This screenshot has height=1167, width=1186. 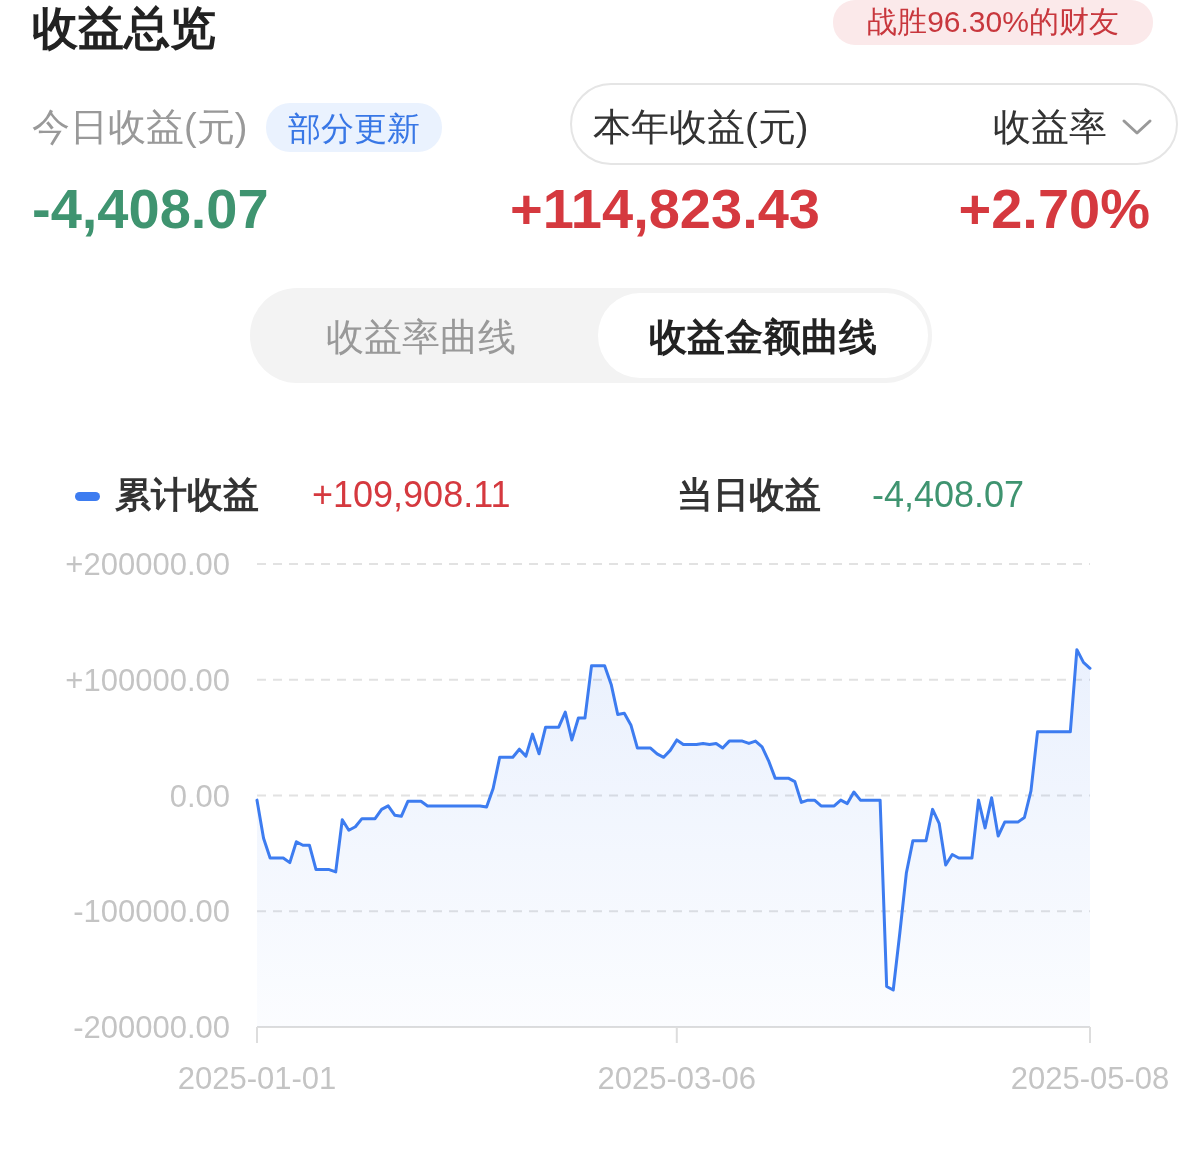 What do you see at coordinates (1054, 208) in the screenshot?
I see `text: +2.70%` at bounding box center [1054, 208].